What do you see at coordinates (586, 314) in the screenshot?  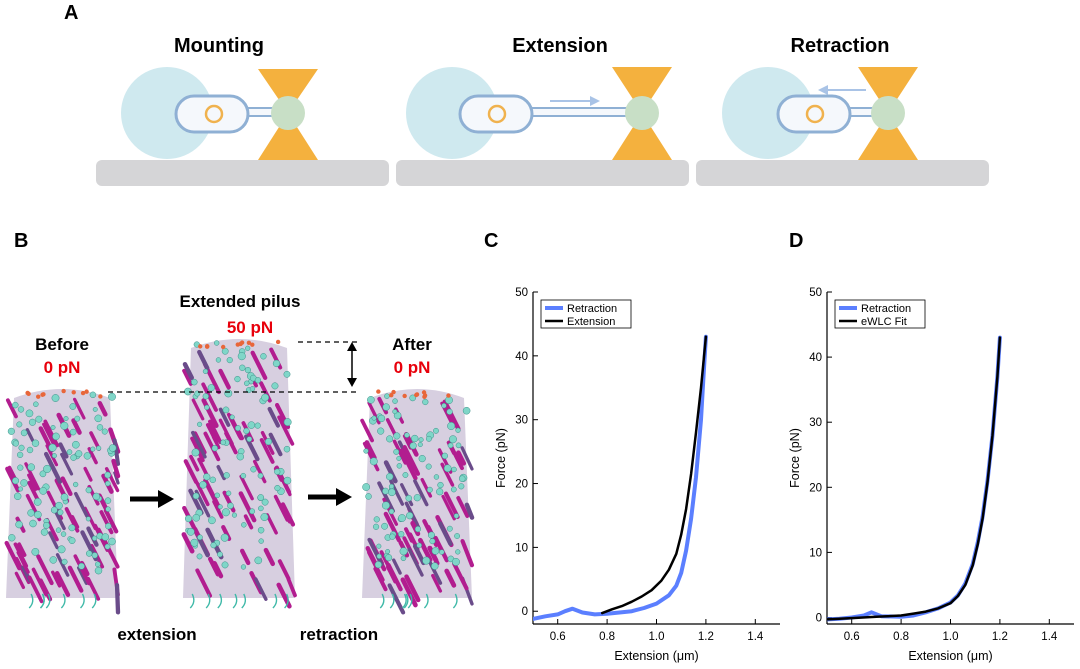 I see `legend-box` at bounding box center [586, 314].